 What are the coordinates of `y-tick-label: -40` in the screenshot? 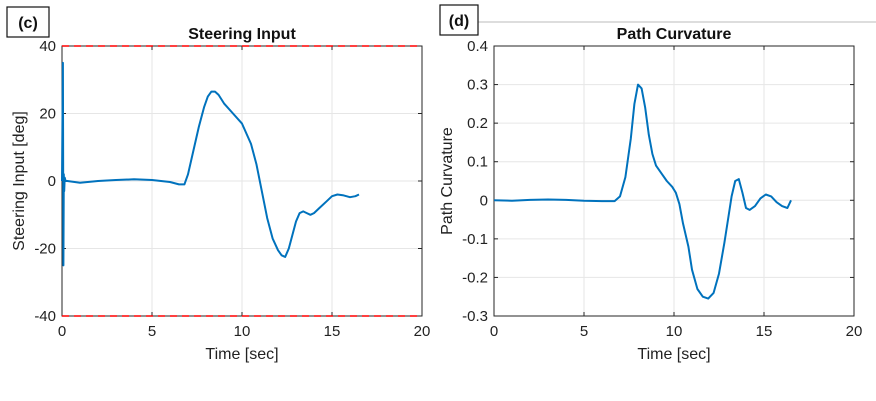 It's located at (45, 316).